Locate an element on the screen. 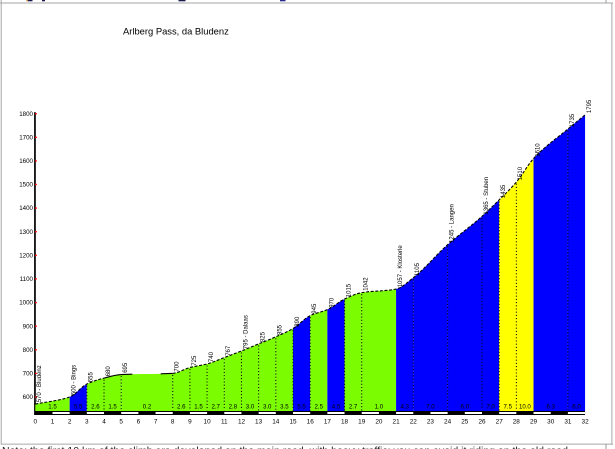  svg-text: 2.5 is located at coordinates (319, 407).